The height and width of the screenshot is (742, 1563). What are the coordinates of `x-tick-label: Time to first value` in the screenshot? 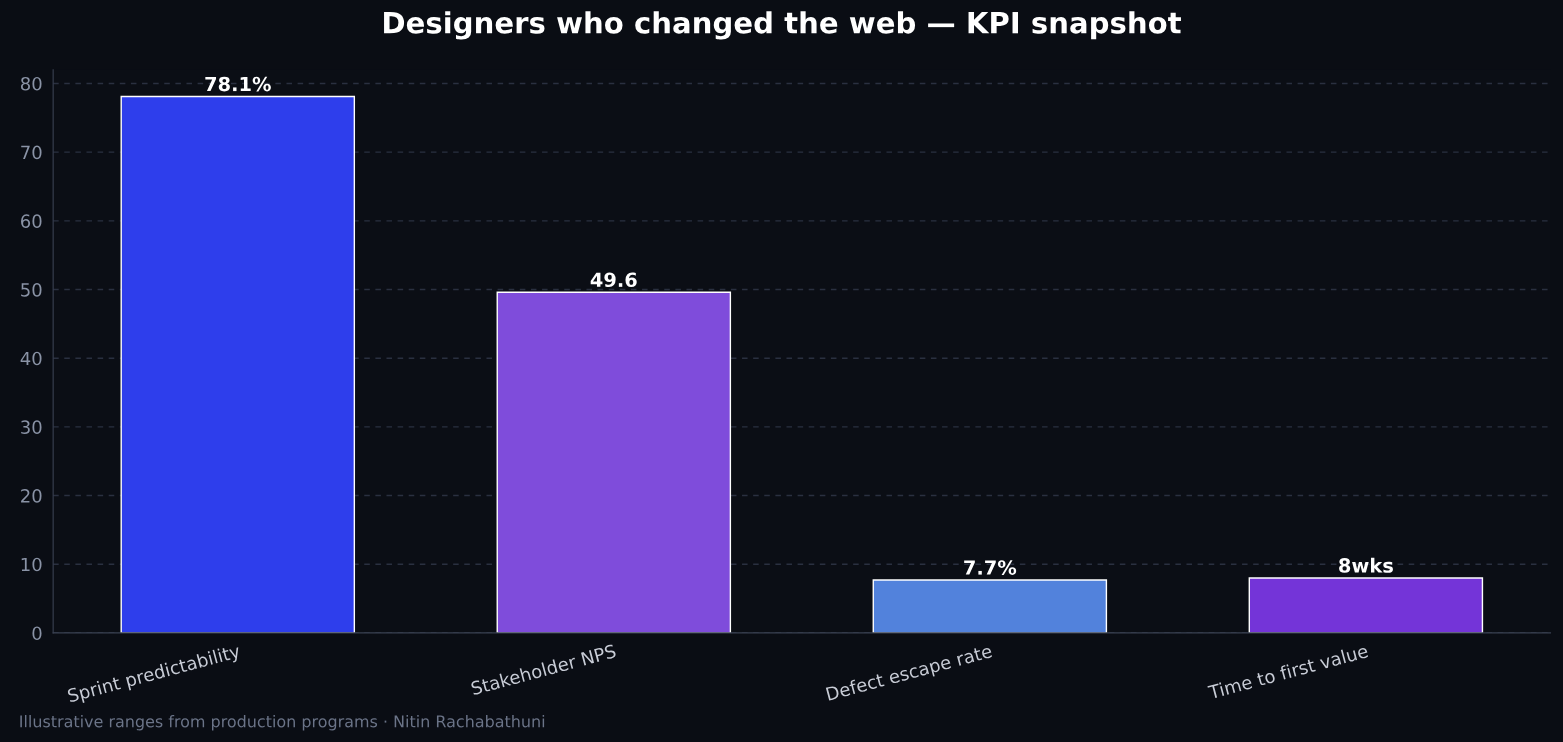 It's located at (1288, 671).